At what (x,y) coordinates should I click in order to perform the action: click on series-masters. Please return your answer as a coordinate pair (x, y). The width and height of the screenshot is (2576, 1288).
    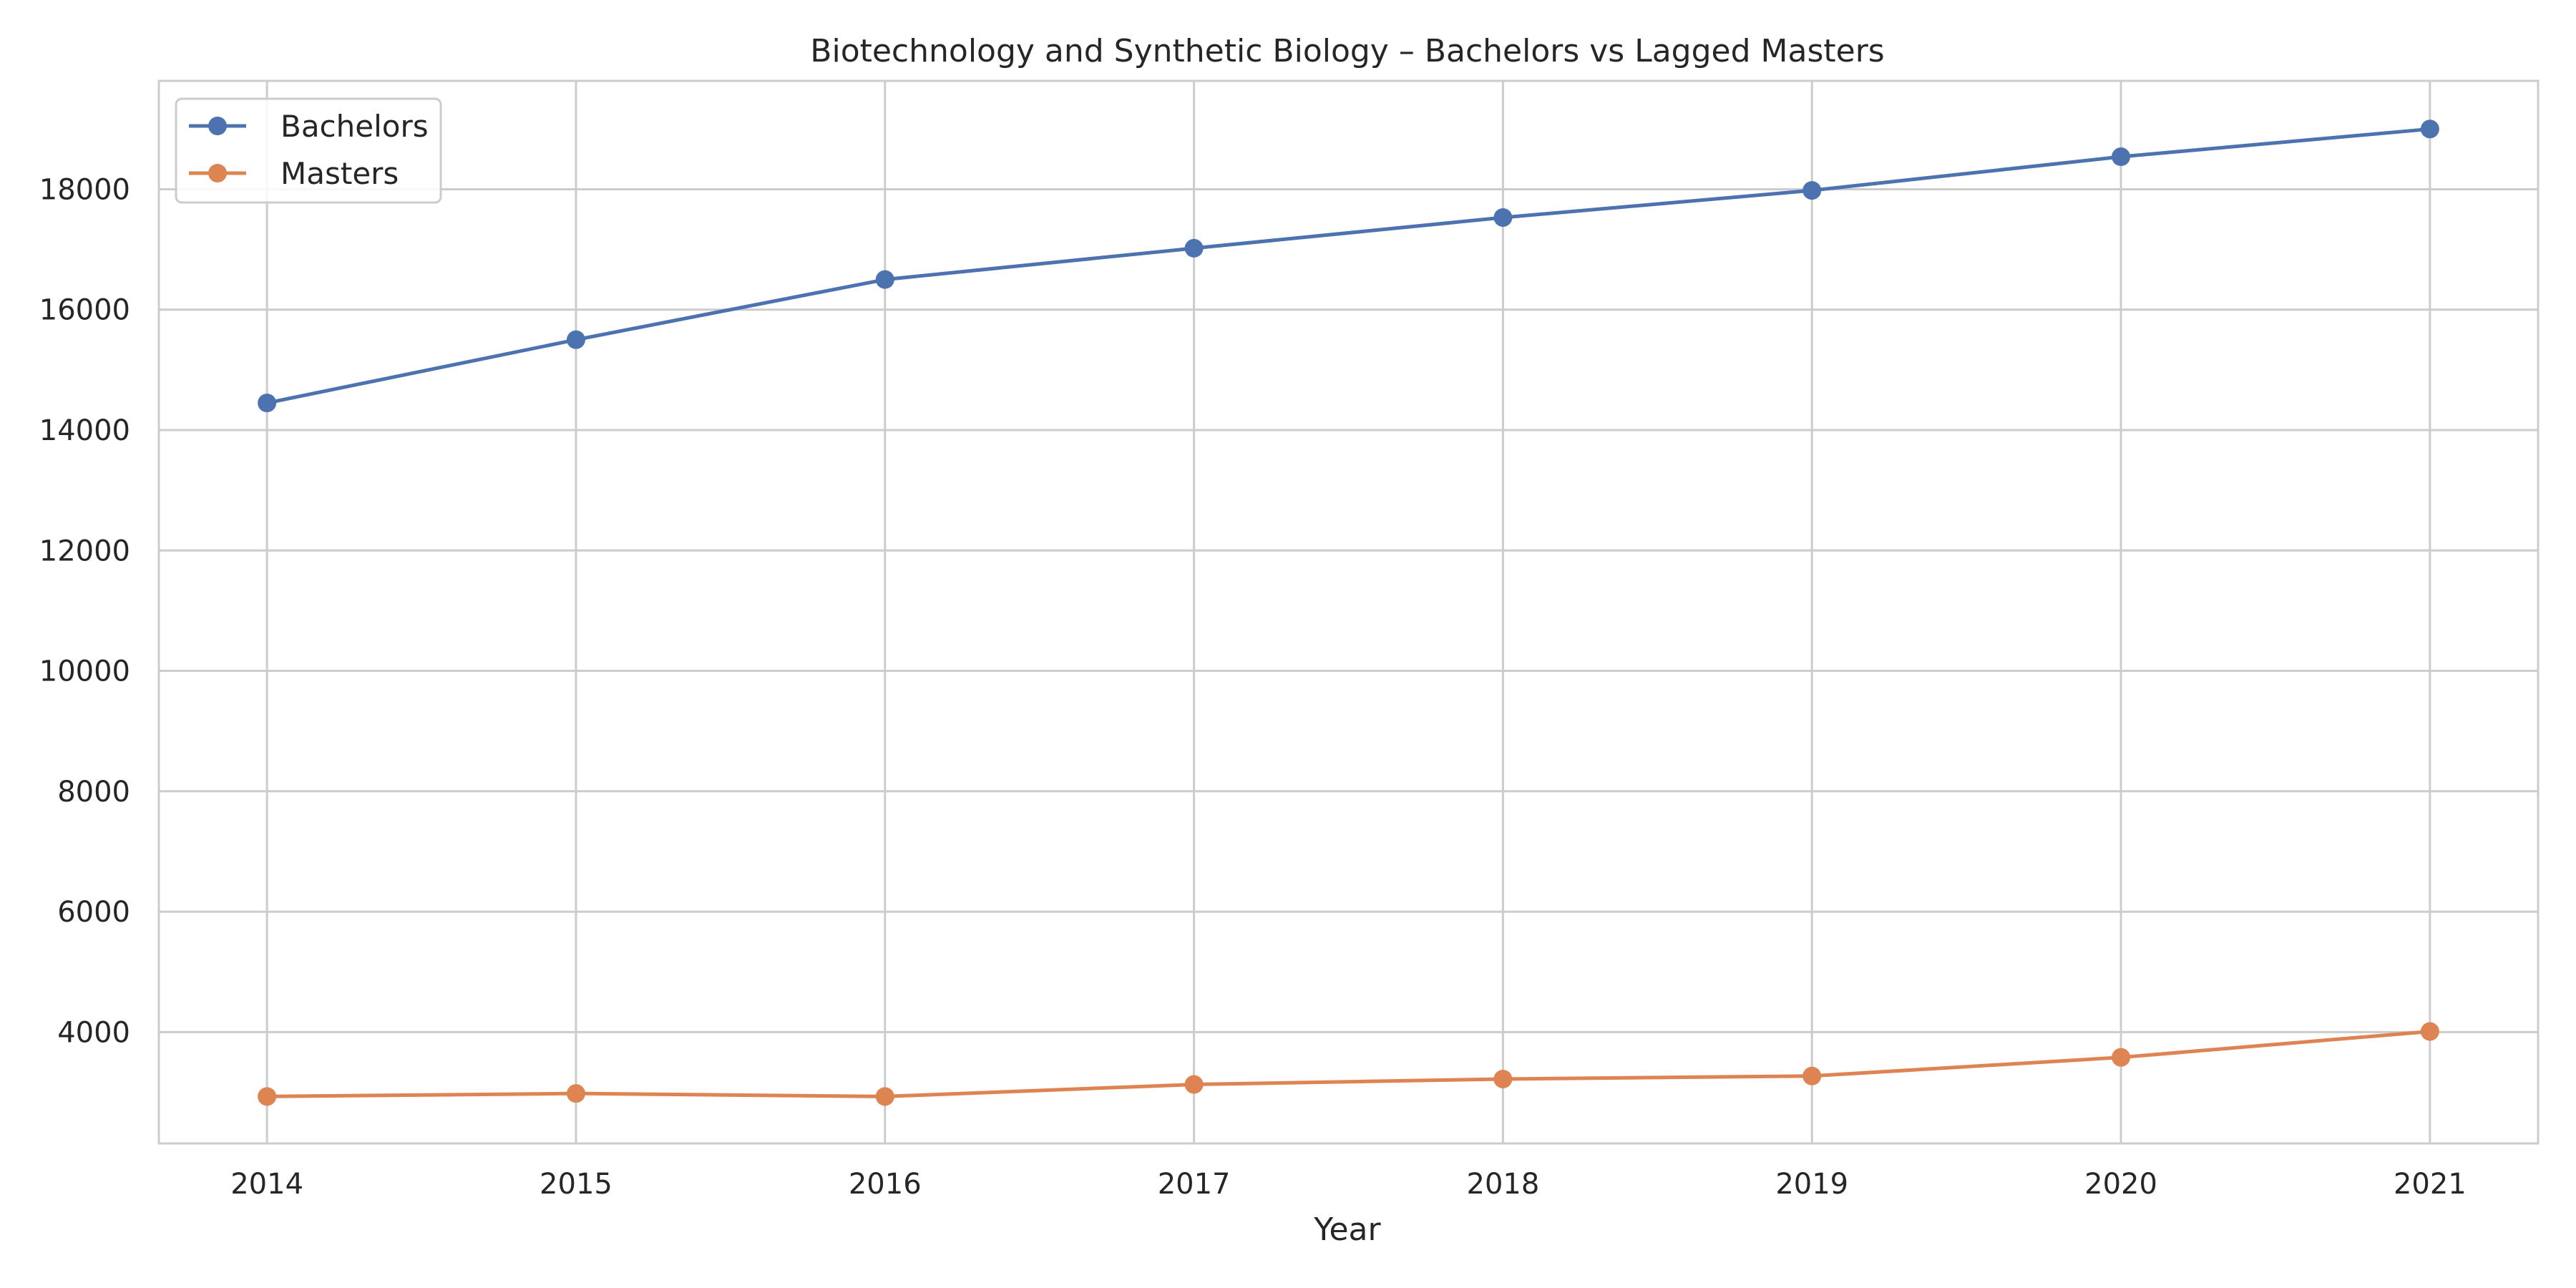
    Looking at the image, I should click on (1348, 1064).